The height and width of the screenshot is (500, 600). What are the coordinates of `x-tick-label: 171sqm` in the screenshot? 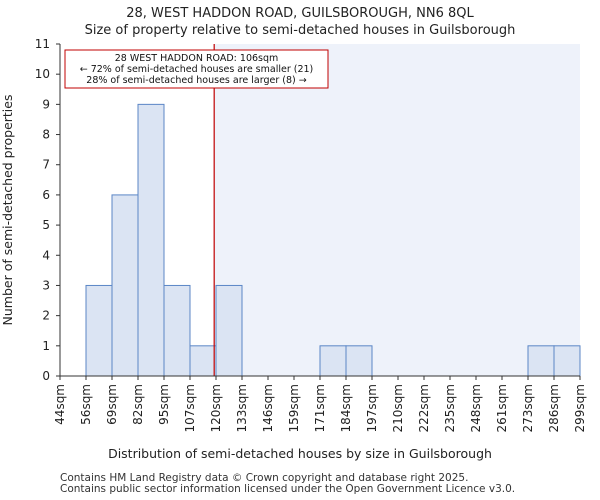 It's located at (320, 408).